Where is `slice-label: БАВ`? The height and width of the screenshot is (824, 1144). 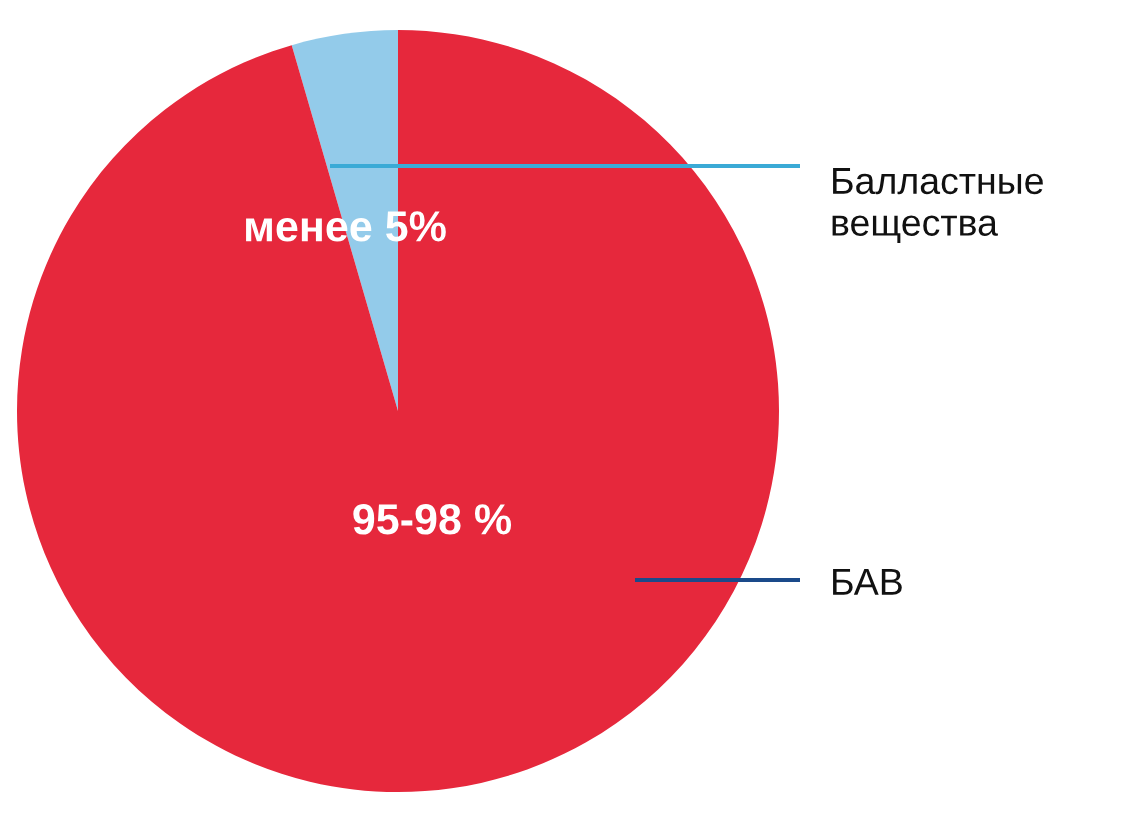
slice-label: БАВ is located at coordinates (867, 581).